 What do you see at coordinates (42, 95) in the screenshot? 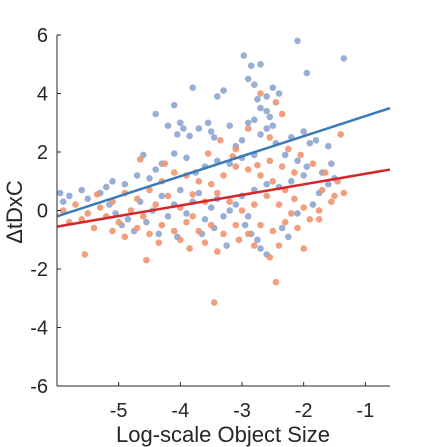
I see `y-tick-label: 4` at bounding box center [42, 95].